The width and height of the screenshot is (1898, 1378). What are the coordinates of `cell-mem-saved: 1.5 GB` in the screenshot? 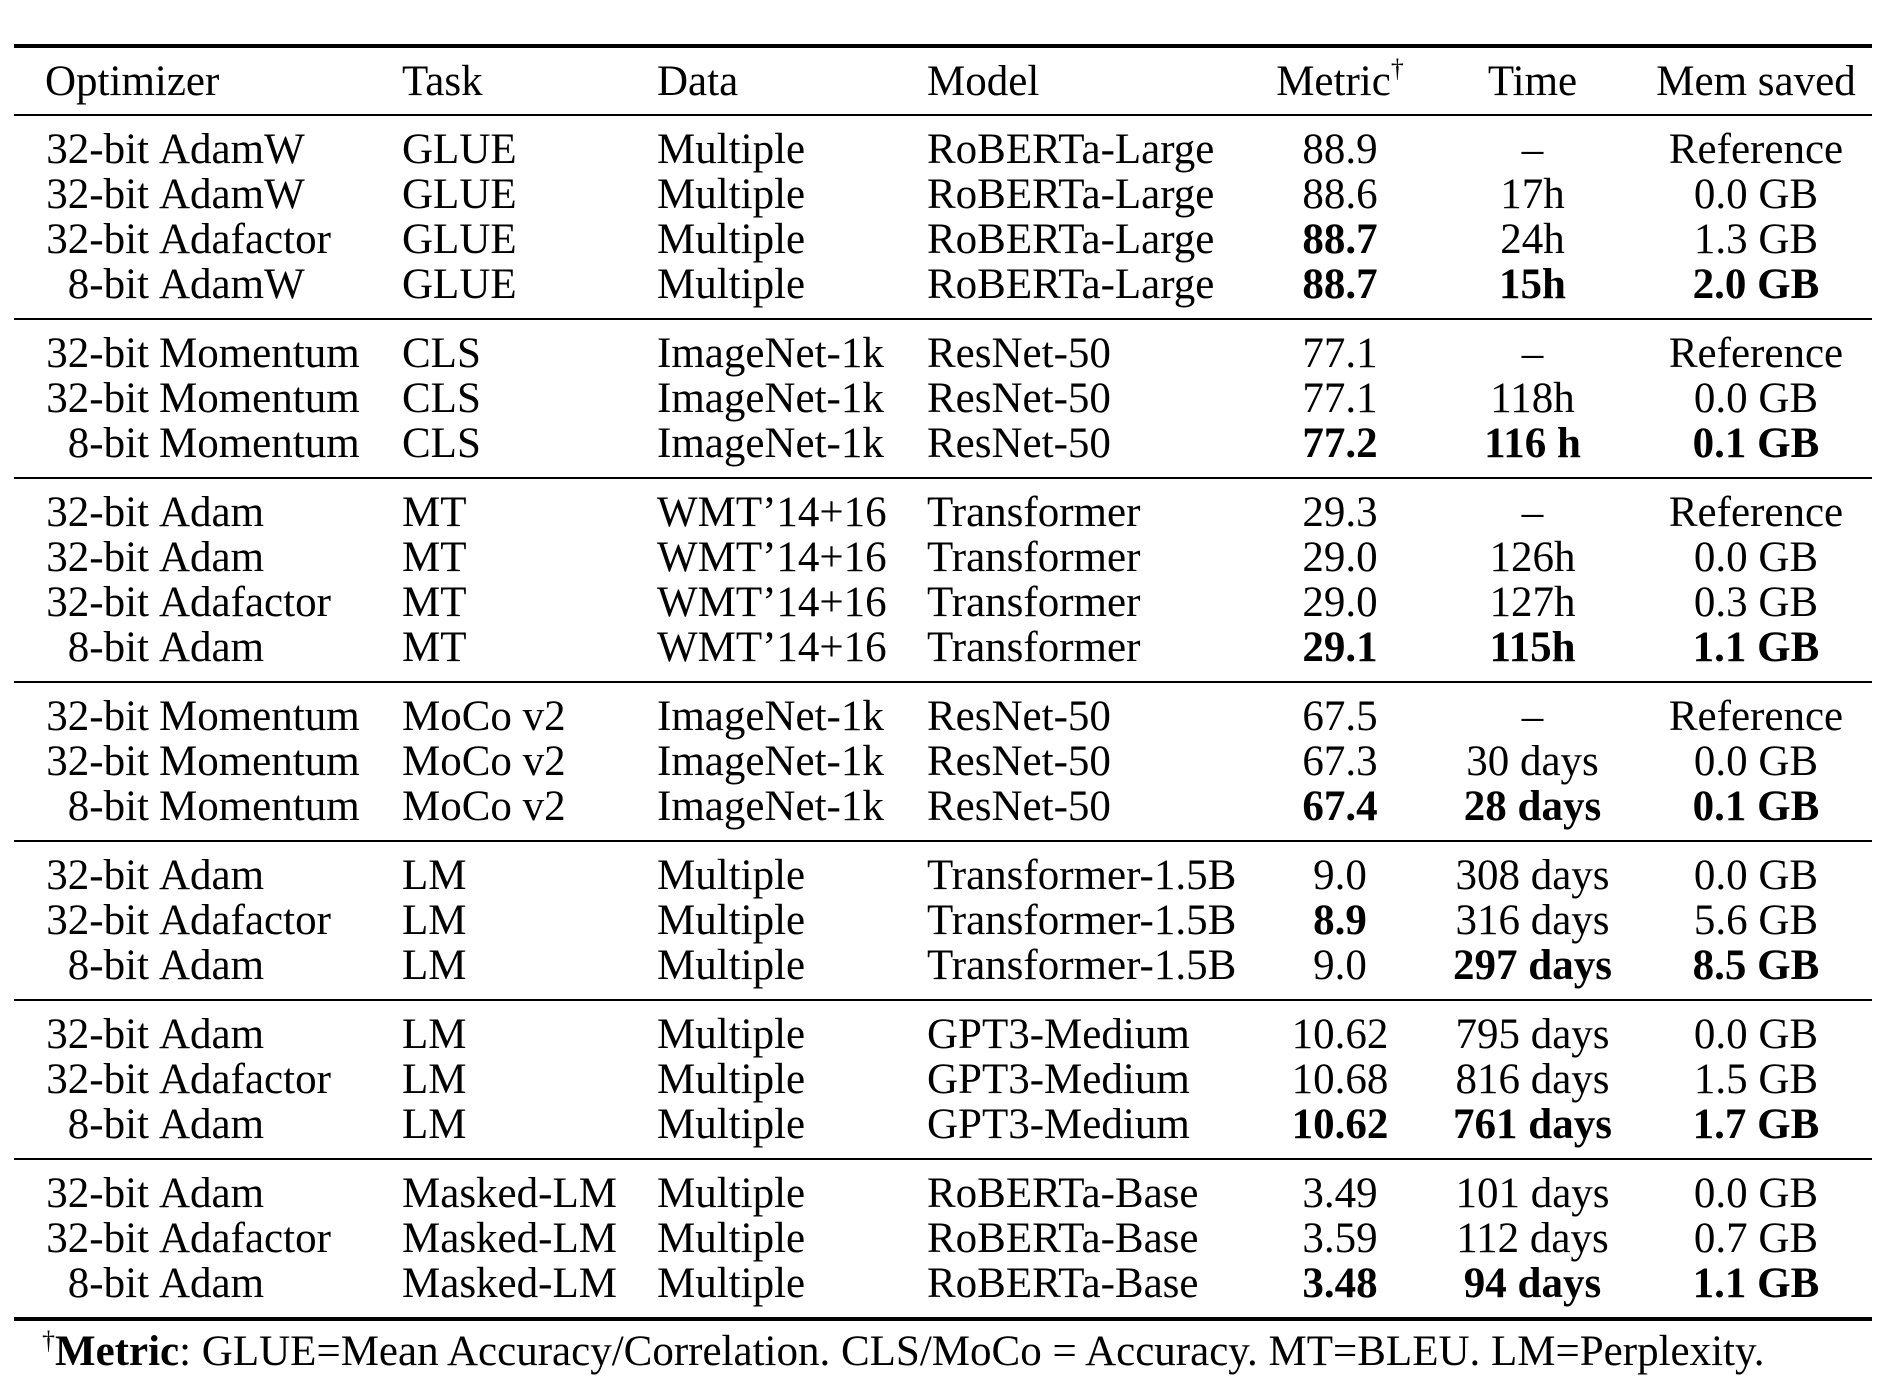 It's located at (1756, 1079).